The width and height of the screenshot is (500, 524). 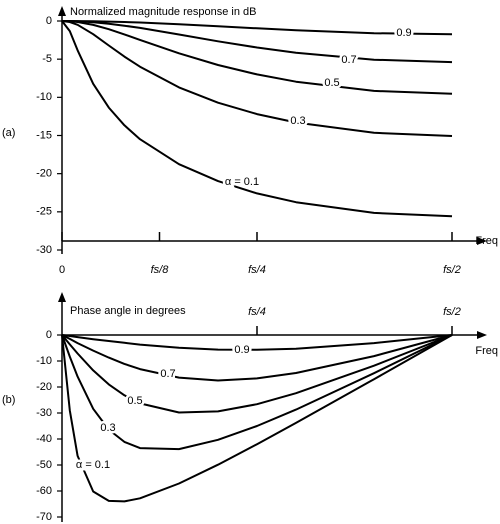 What do you see at coordinates (47, 59) in the screenshot?
I see `y-tick-label: -5` at bounding box center [47, 59].